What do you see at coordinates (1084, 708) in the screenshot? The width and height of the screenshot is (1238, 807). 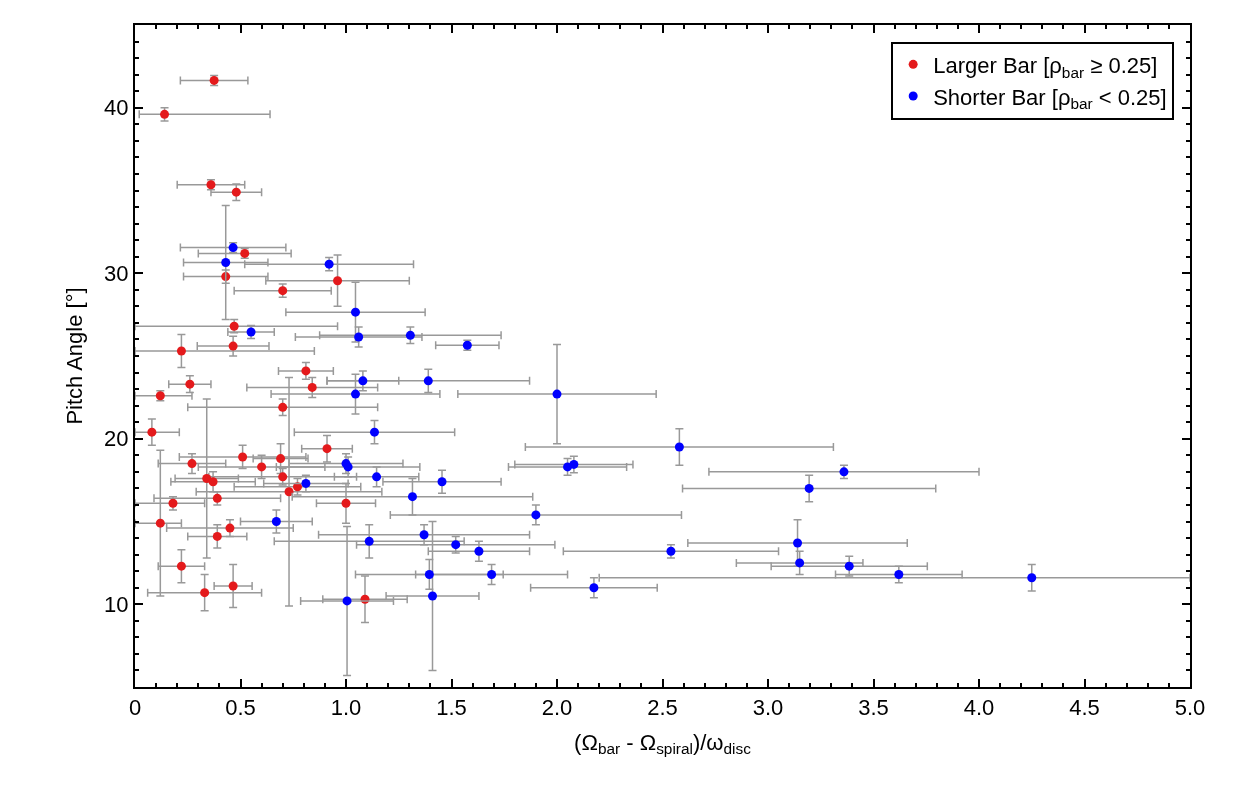 I see `x-tick-label: 4.5` at bounding box center [1084, 708].